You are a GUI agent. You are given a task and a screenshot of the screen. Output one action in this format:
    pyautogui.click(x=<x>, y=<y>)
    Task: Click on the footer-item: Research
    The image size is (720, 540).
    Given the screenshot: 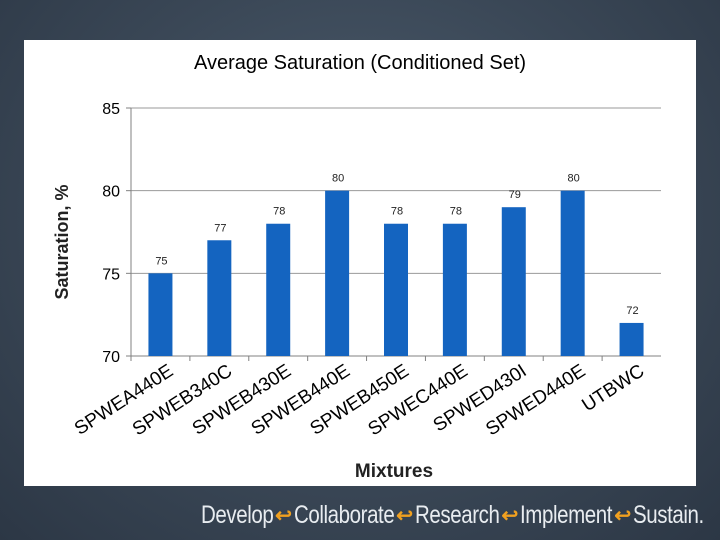 What is the action you would take?
    pyautogui.click(x=457, y=515)
    